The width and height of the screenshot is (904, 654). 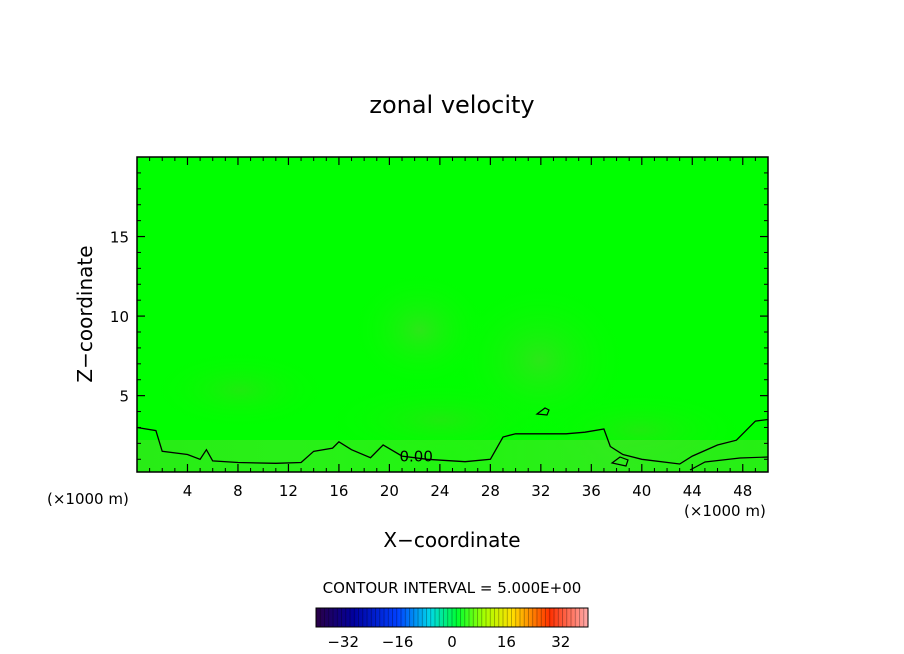 I want to click on x-tick-label: 40, so click(x=641, y=491).